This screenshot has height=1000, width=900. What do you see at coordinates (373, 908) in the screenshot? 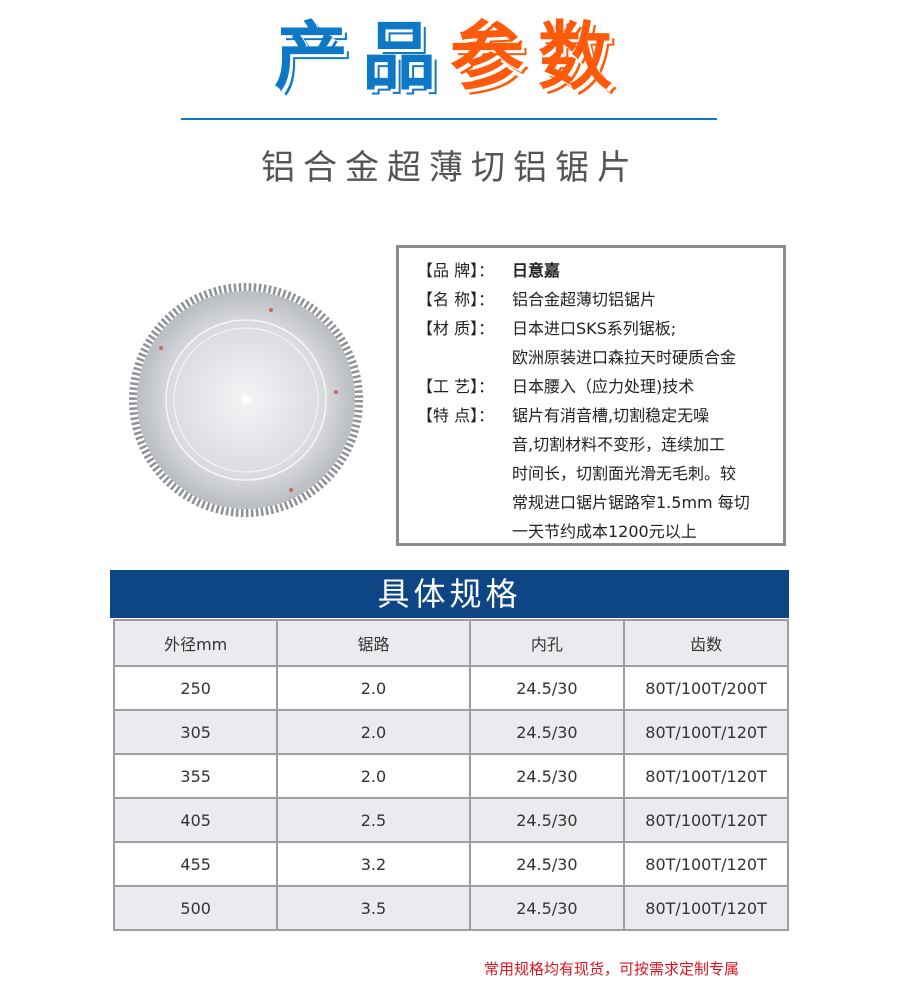
I see `table-cell: 3.5` at bounding box center [373, 908].